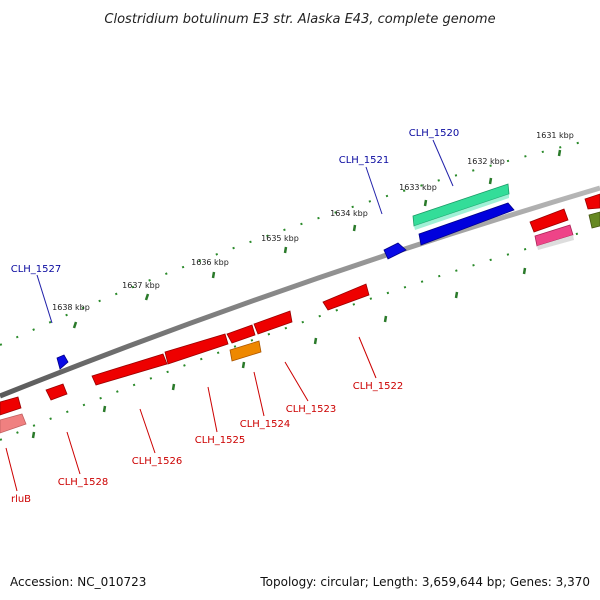 This screenshot has height=600, width=600. What do you see at coordinates (311, 409) in the screenshot?
I see `gene-label: CLH_1523` at bounding box center [311, 409].